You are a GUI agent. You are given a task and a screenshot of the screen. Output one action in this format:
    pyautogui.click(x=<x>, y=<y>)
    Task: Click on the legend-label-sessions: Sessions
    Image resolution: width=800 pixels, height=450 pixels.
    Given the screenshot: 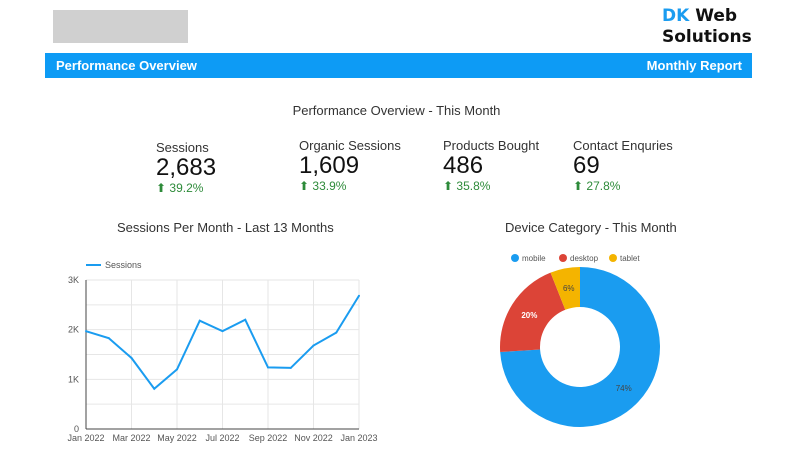 What is the action you would take?
    pyautogui.click(x=123, y=265)
    